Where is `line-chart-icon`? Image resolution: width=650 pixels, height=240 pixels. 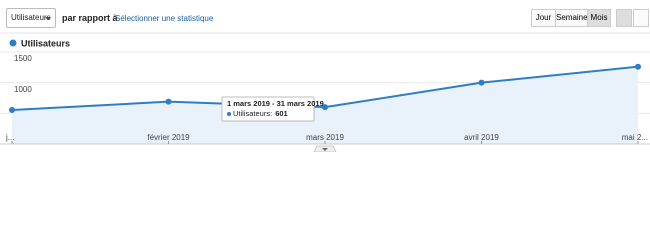 line-chart-icon is located at coordinates (624, 18).